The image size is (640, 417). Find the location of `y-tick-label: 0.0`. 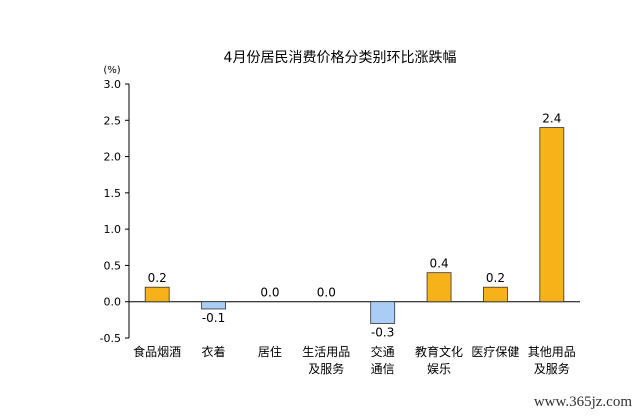

y-tick-label: 0.0 is located at coordinates (113, 302).